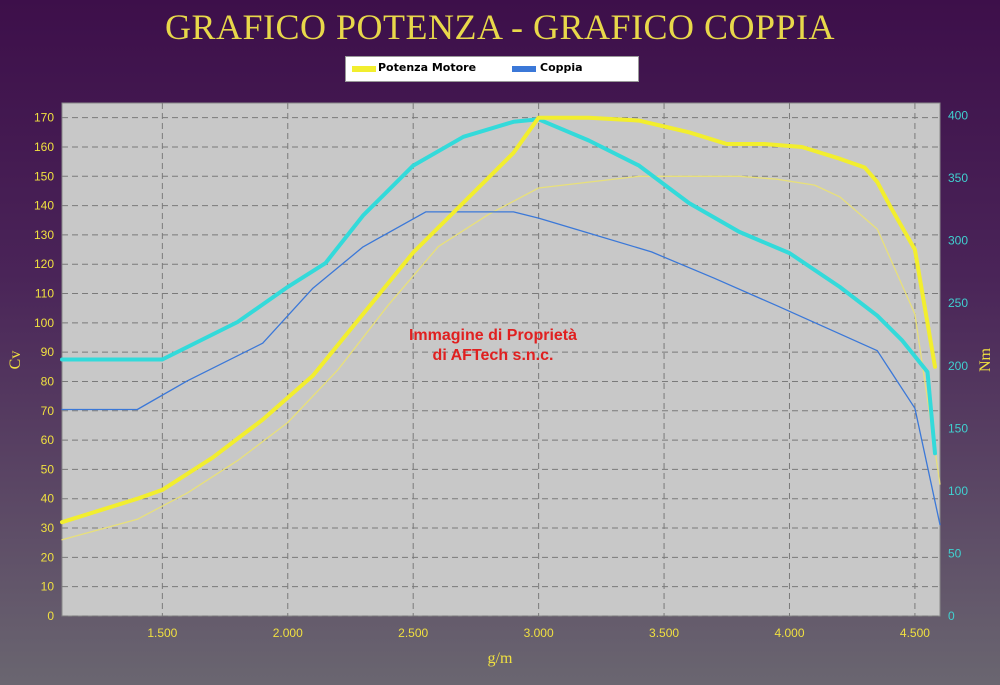 Image resolution: width=1000 pixels, height=685 pixels. What do you see at coordinates (162, 633) in the screenshot?
I see `x-tick-label: 1.500` at bounding box center [162, 633].